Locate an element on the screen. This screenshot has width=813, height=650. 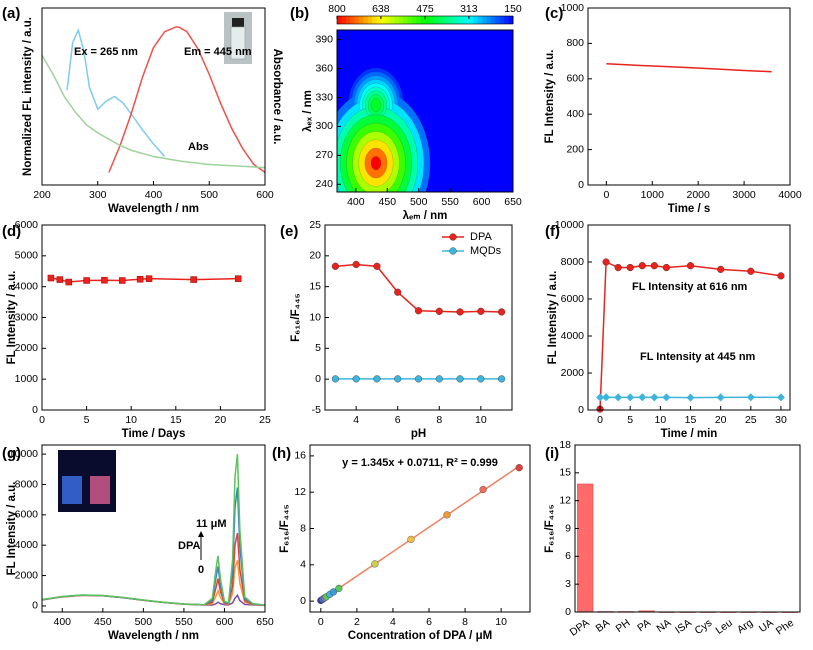
y-tick-label: 10000 is located at coordinates (569, 225).